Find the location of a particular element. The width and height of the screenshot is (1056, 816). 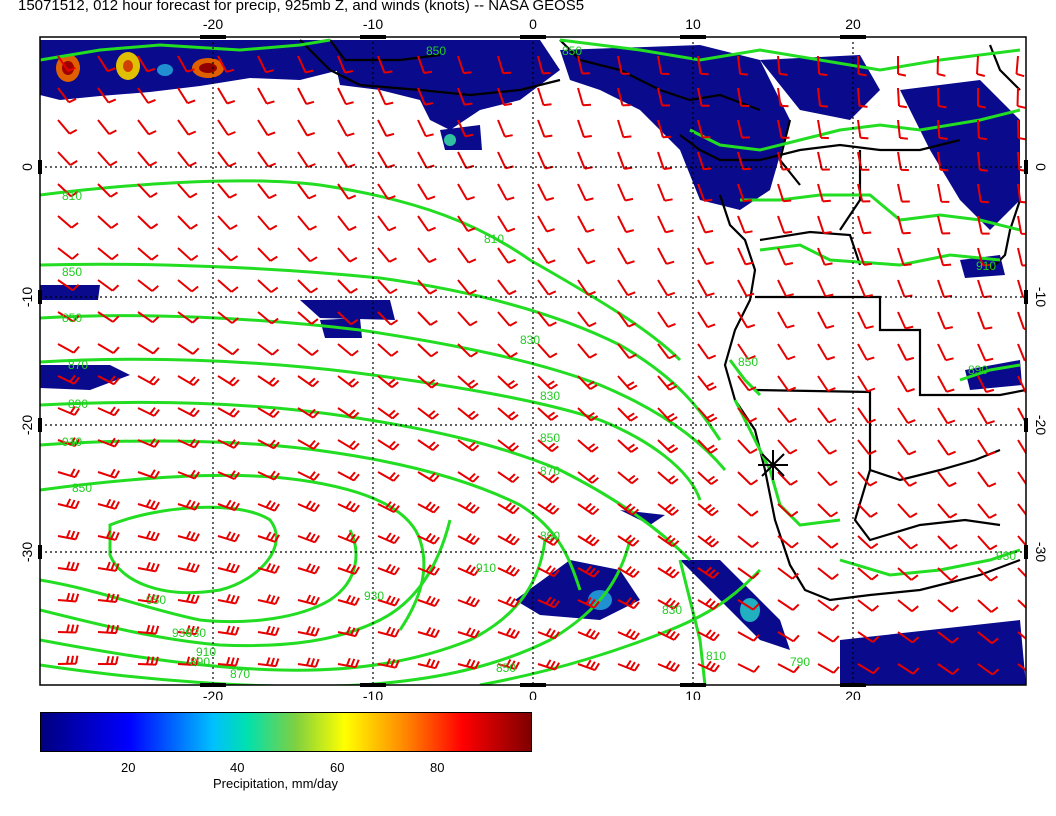

contour-label: 950 is located at coordinates (156, 600).